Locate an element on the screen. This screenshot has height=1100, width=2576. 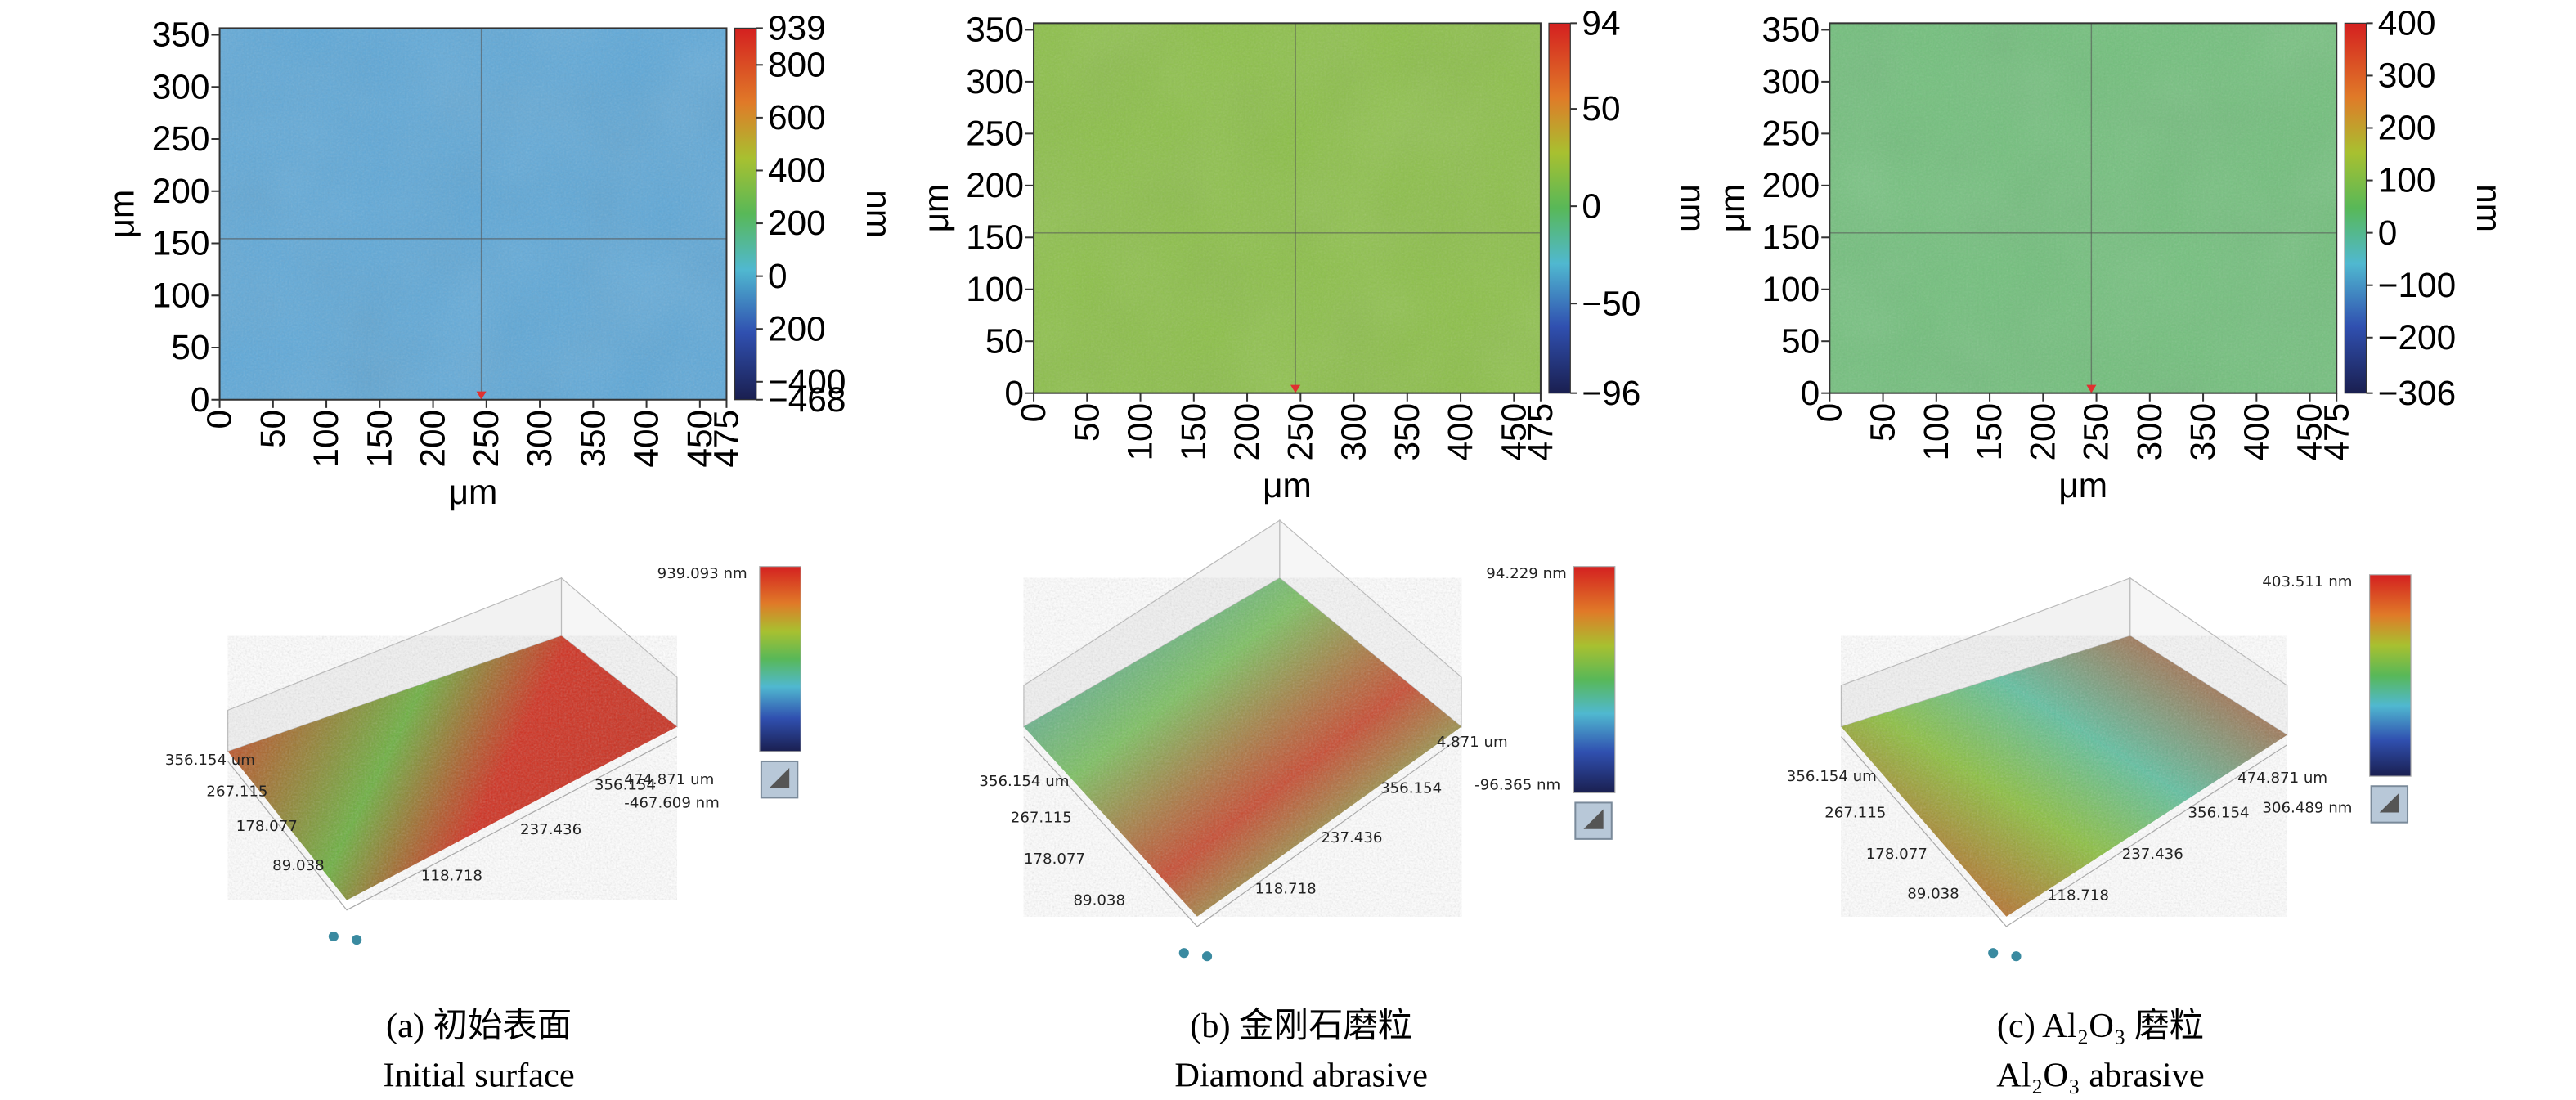
colorbar-tick-label: −96 is located at coordinates (1611, 393).